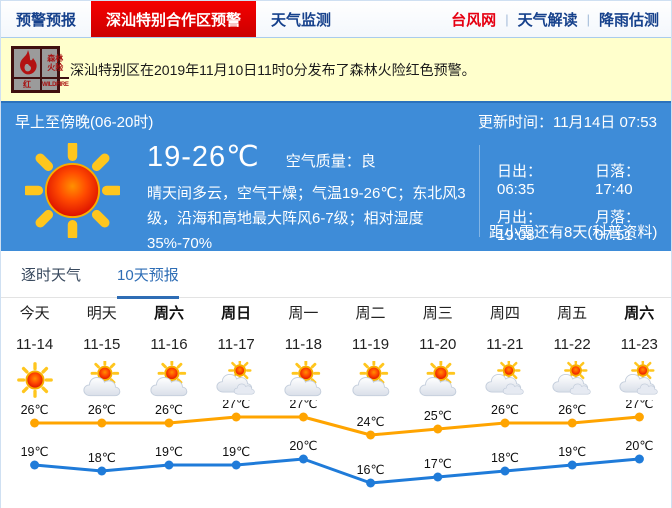 This screenshot has width=672, height=508. Describe the element at coordinates (505, 344) in the screenshot. I see `date-7: 11-21` at that location.